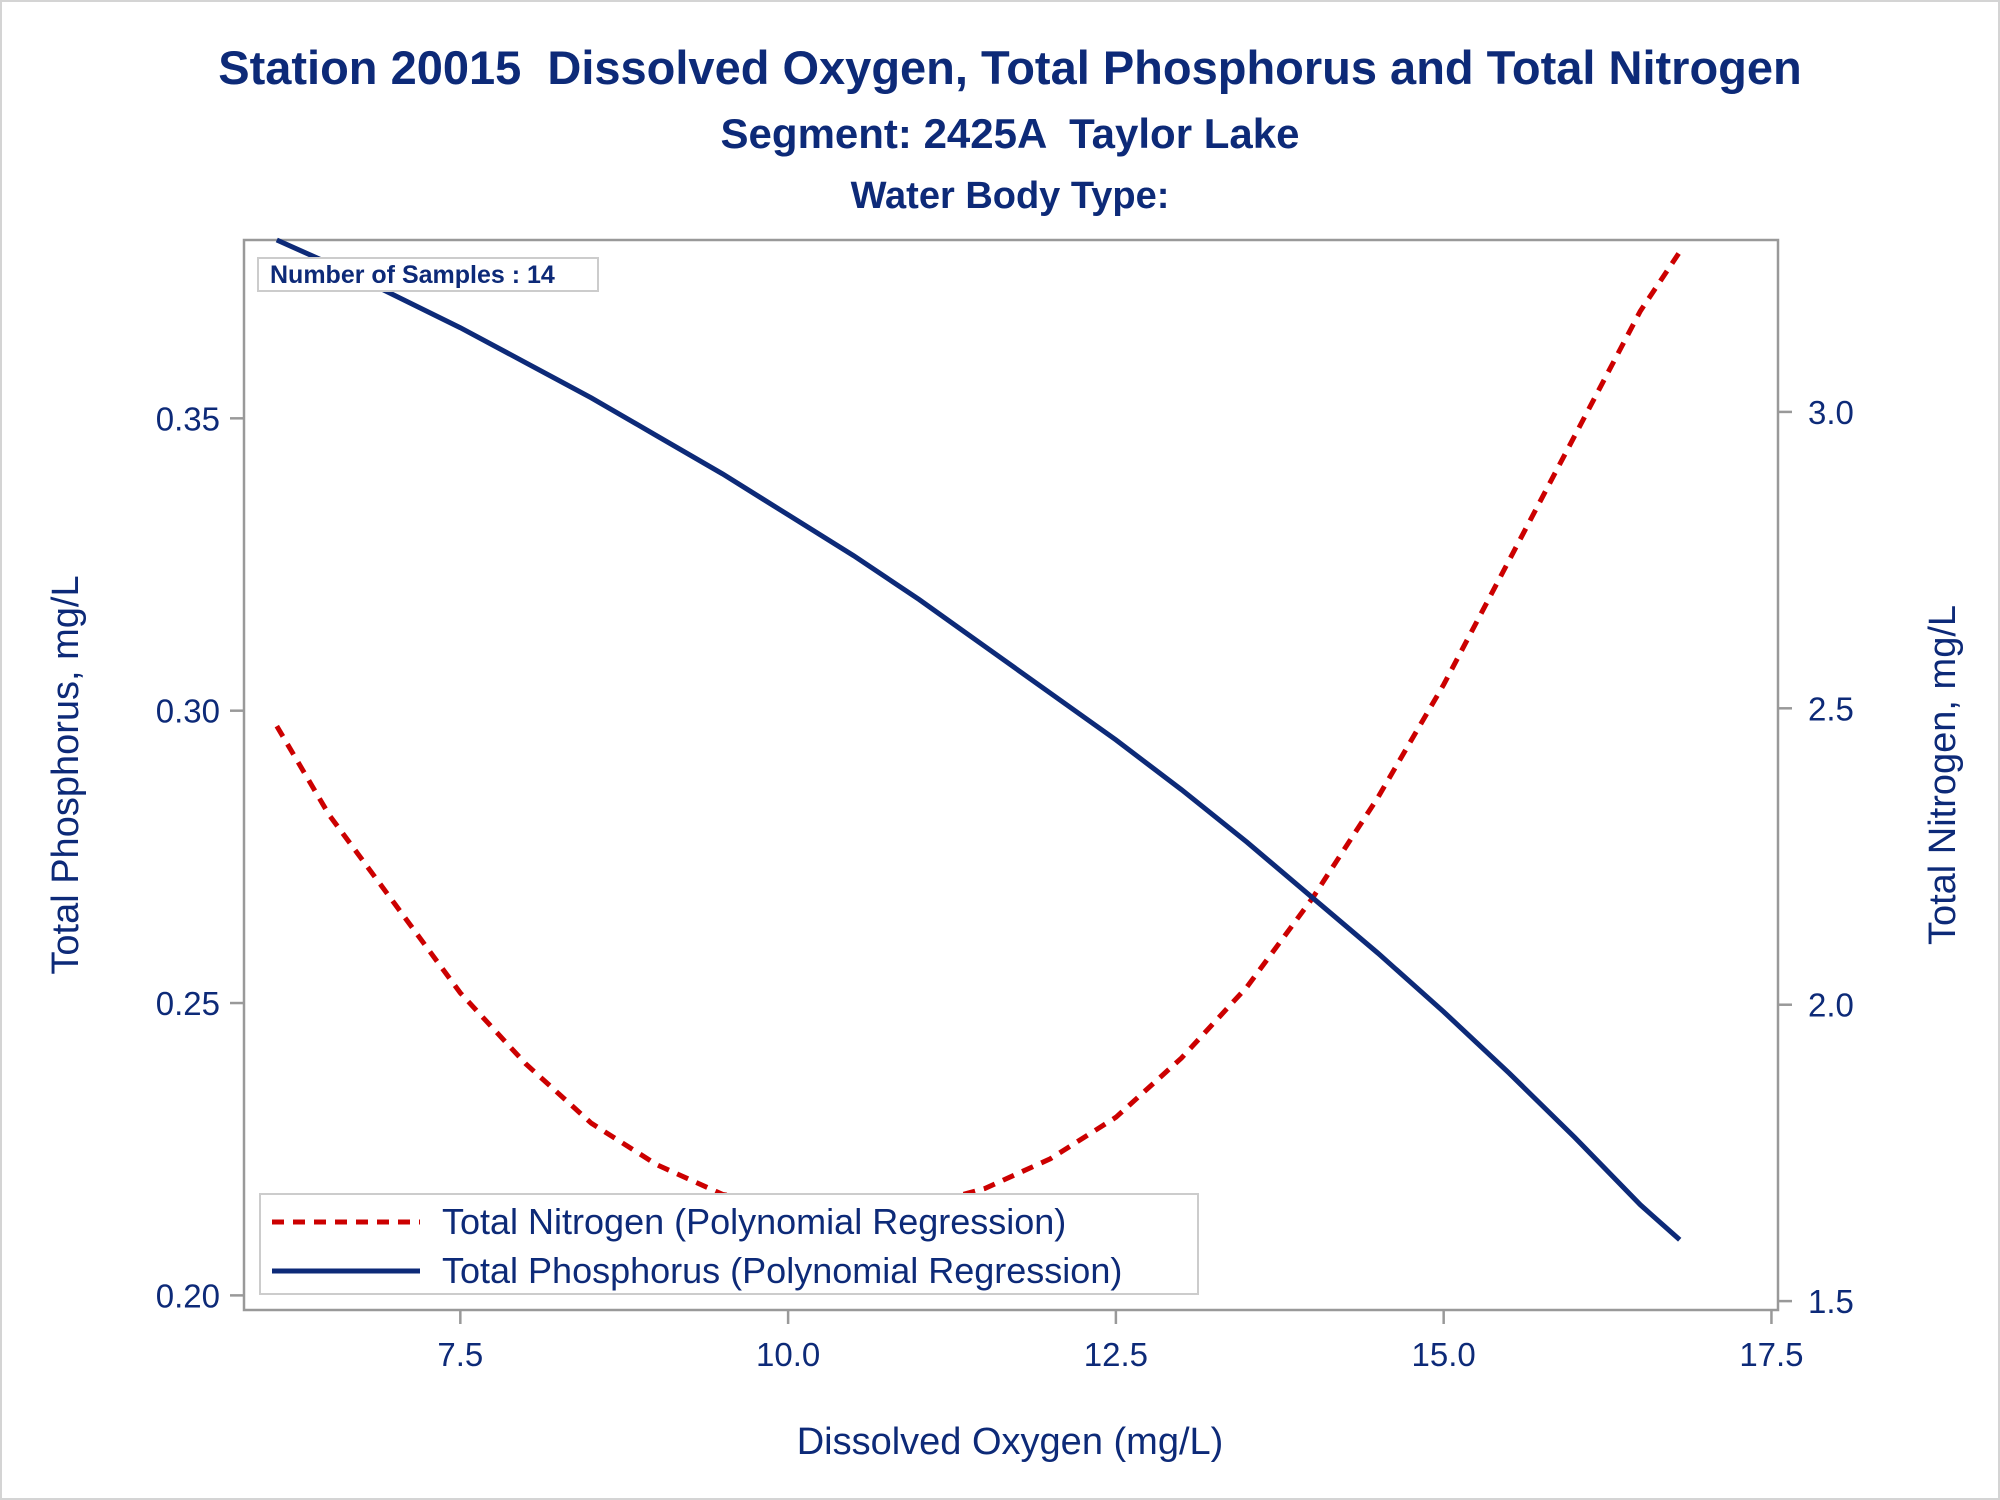 Image resolution: width=2000 pixels, height=1500 pixels. What do you see at coordinates (1831, 412) in the screenshot?
I see `y2-tick-label: 3.0` at bounding box center [1831, 412].